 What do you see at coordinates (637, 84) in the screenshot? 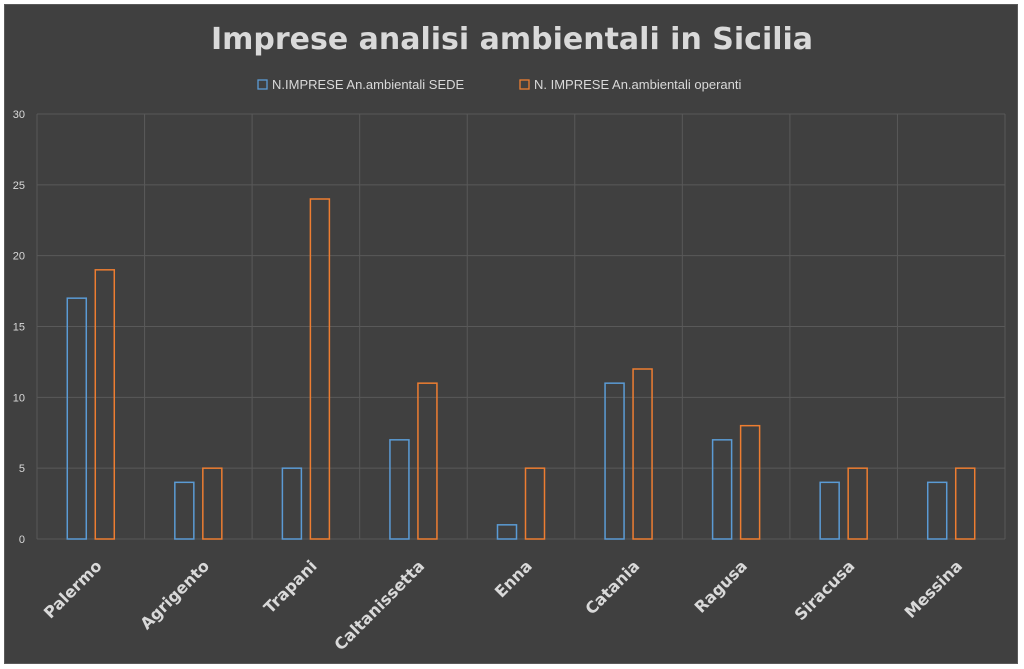
I see `legend-label: N. IMPRESE An.ambientali operanti` at bounding box center [637, 84].